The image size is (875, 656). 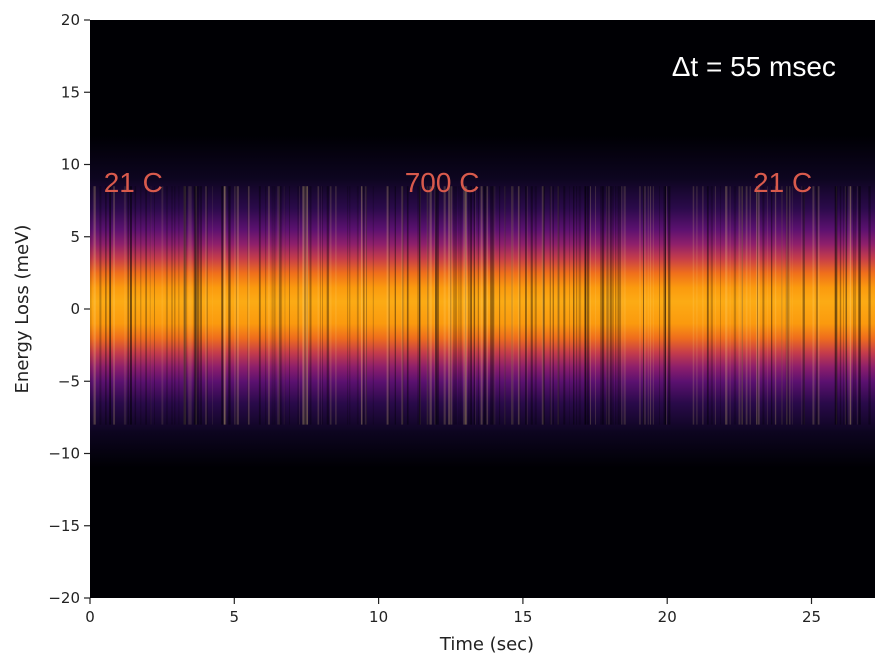 What do you see at coordinates (70, 20) in the screenshot?
I see `y-tick-label: 20` at bounding box center [70, 20].